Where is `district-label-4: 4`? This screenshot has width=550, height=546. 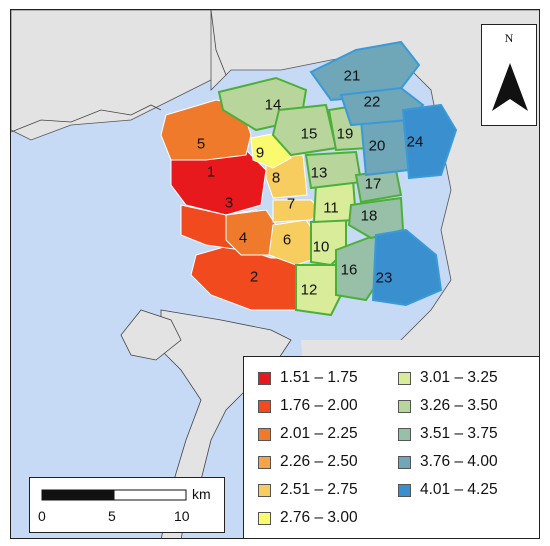 district-label-4: 4 is located at coordinates (243, 238).